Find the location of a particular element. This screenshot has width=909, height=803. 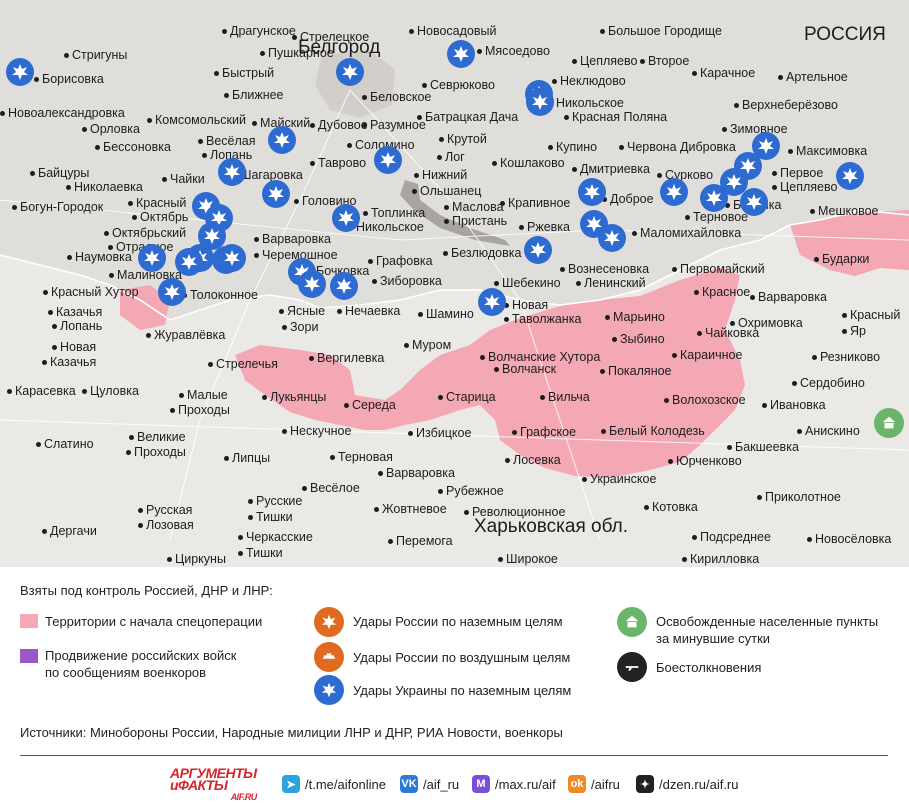

place-label: Шебекино is located at coordinates (531, 283).